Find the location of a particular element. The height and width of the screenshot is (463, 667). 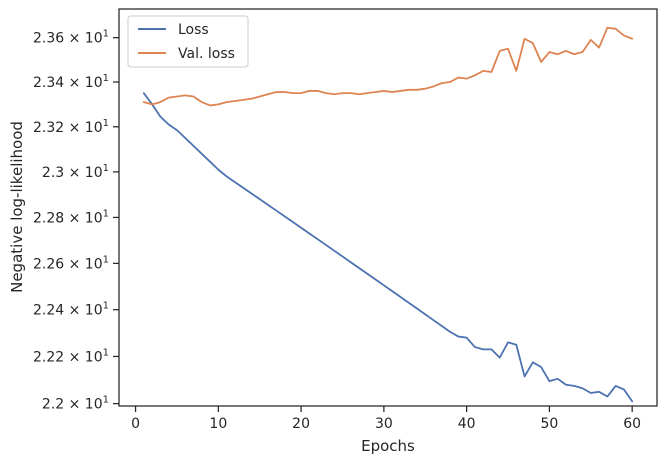

y-tick-label: 2.28 × 10¹ is located at coordinates (71, 217).